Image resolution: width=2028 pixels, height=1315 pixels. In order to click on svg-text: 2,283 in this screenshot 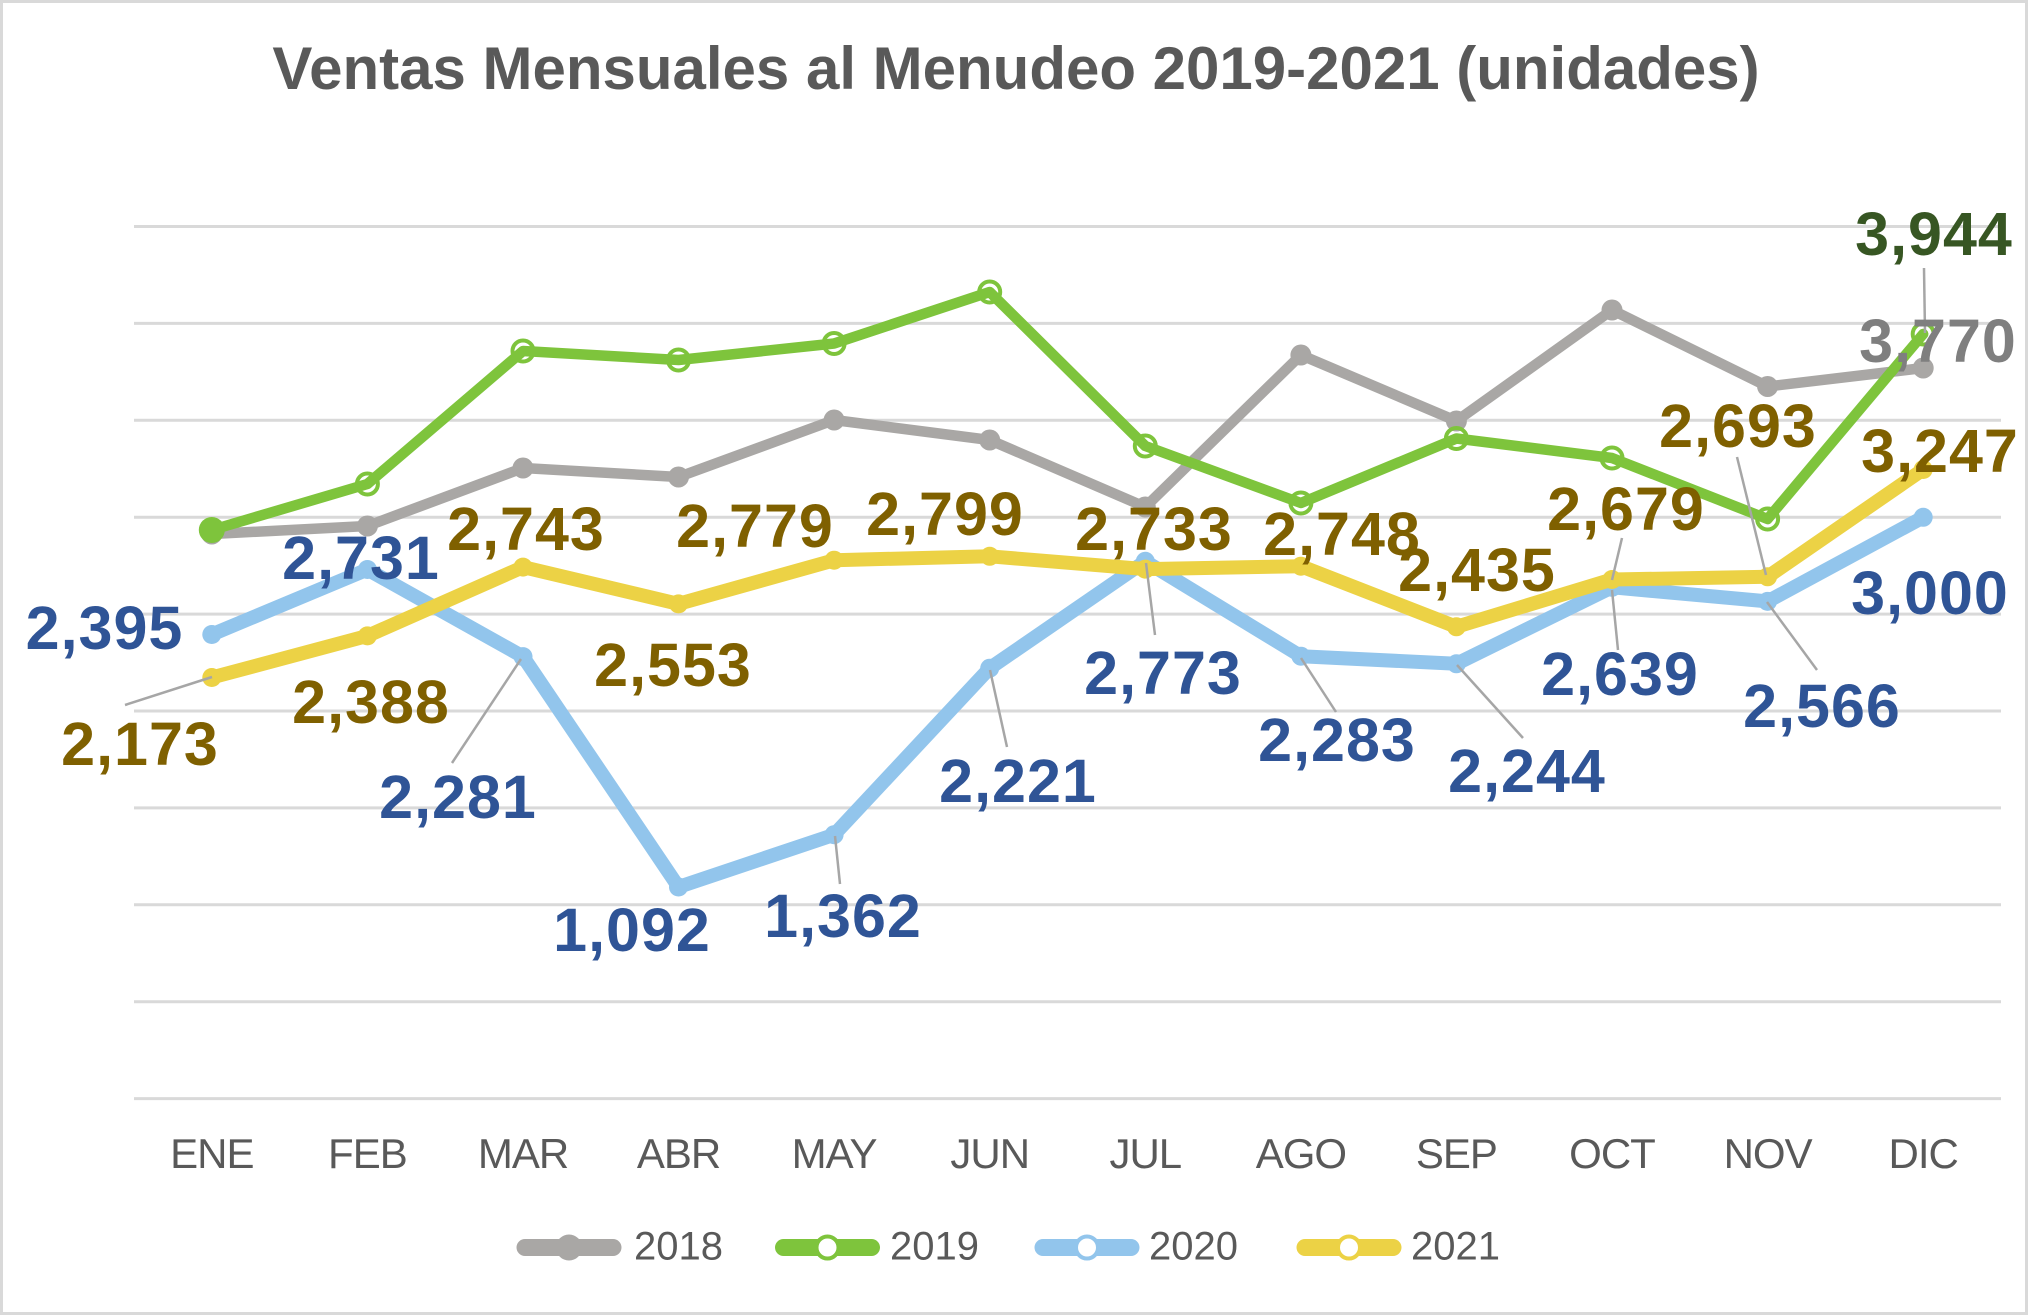, I will do `click(1337, 740)`.